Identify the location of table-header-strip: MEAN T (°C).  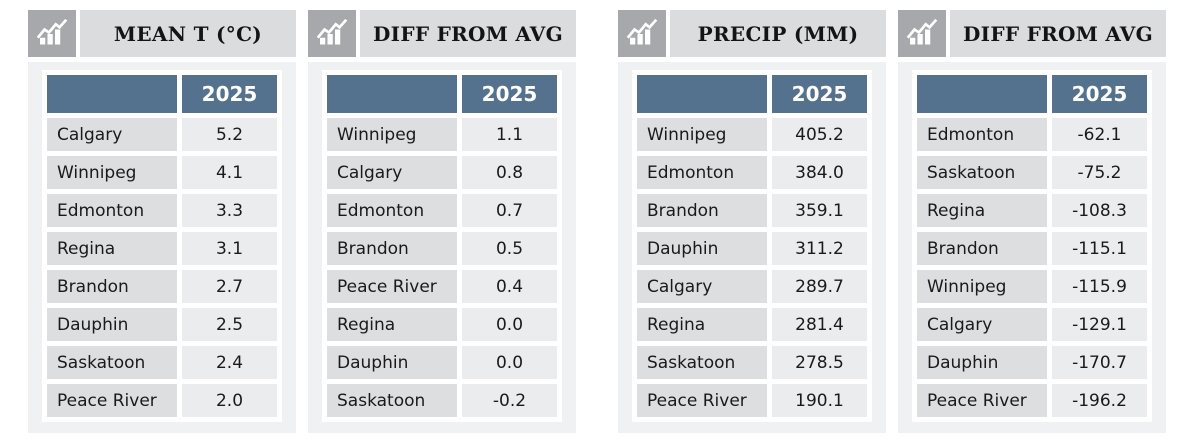
(162, 33).